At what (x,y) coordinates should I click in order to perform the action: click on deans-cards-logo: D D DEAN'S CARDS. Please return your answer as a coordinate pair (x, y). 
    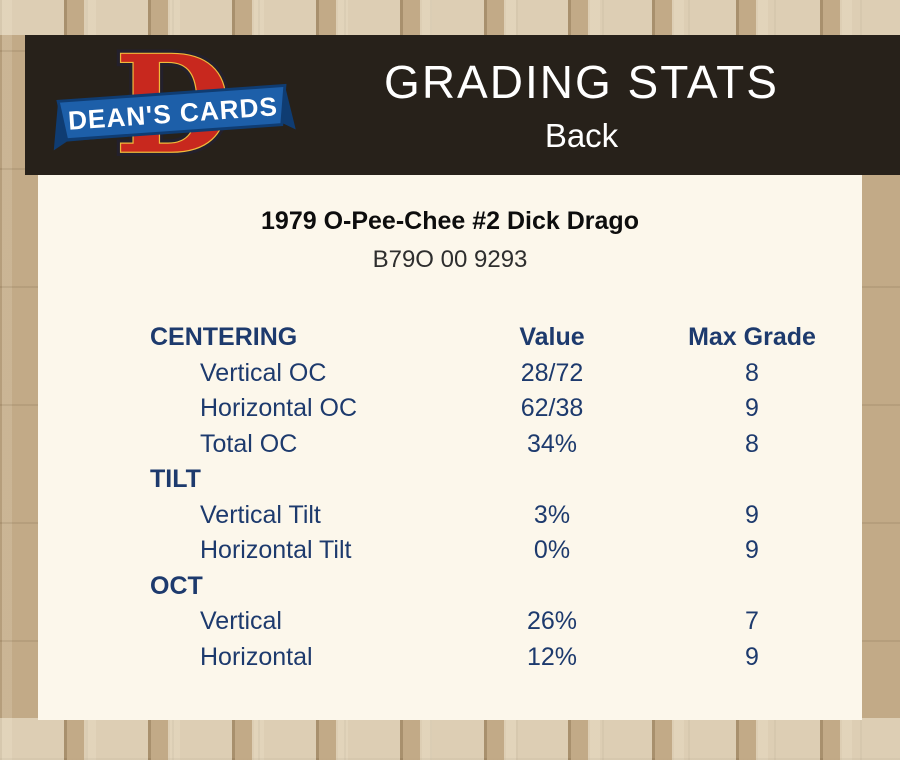
    Looking at the image, I should click on (173, 105).